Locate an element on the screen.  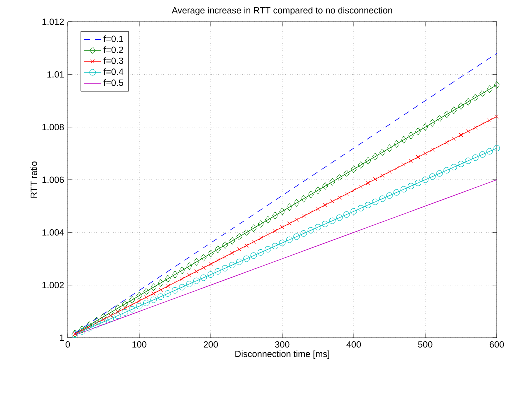
y-tick-label: 1.004 is located at coordinates (53, 232).